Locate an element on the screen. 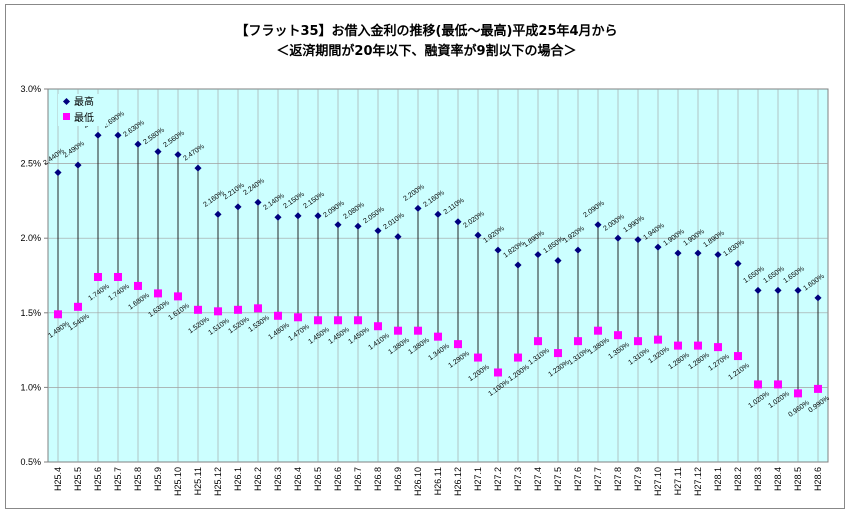 The width and height of the screenshot is (853, 515). chart-title: 【フラット35】お借入金利の推移(最低～最高)平成25年4月から is located at coordinates (426, 31).